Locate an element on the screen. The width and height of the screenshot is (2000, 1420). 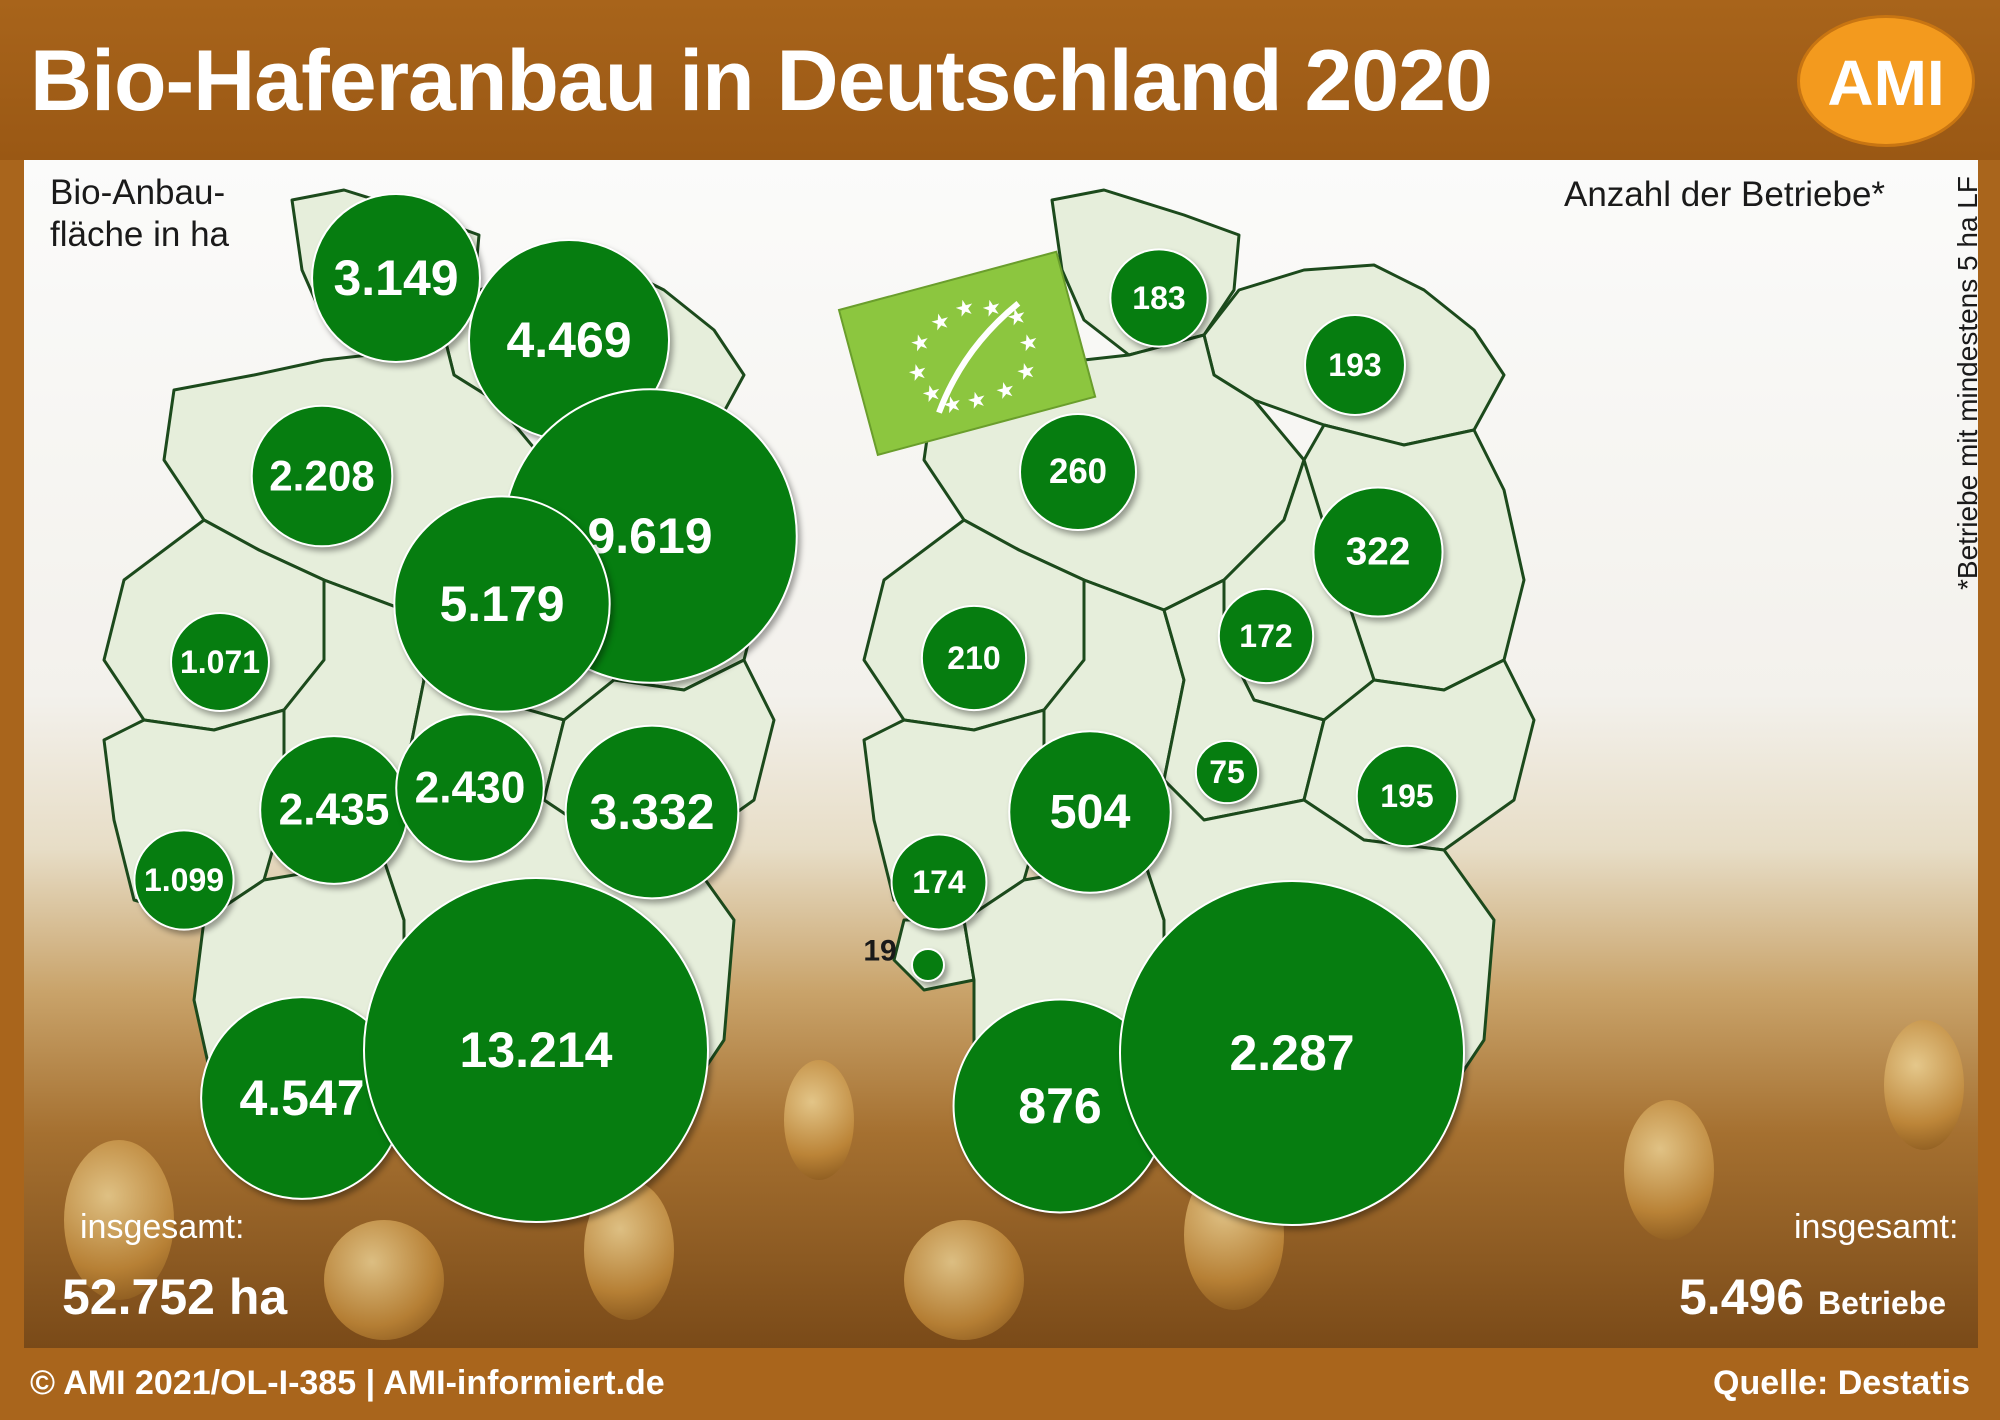
right-bubble-nordrhein-westfalen is located at coordinates (974, 658).